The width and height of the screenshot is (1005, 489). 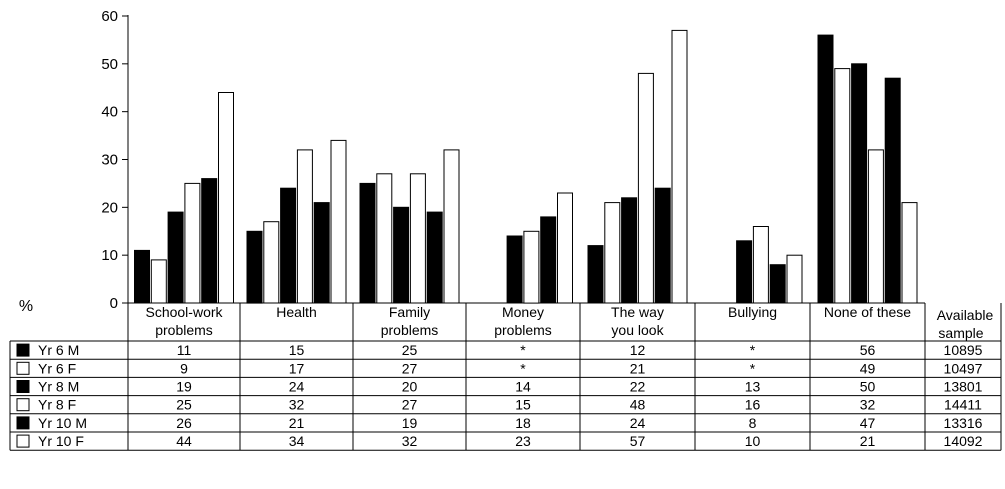 What do you see at coordinates (753, 441) in the screenshot?
I see `data-label: 10` at bounding box center [753, 441].